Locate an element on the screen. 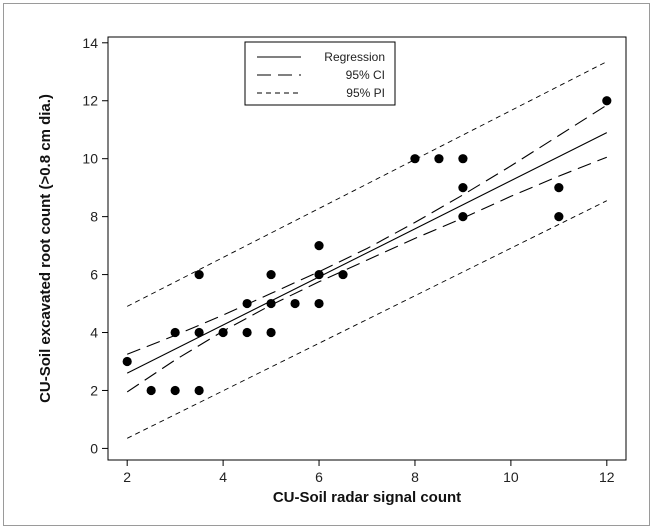 Image resolution: width=655 pixels, height=531 pixels. y-tick-label: 6 is located at coordinates (94, 275).